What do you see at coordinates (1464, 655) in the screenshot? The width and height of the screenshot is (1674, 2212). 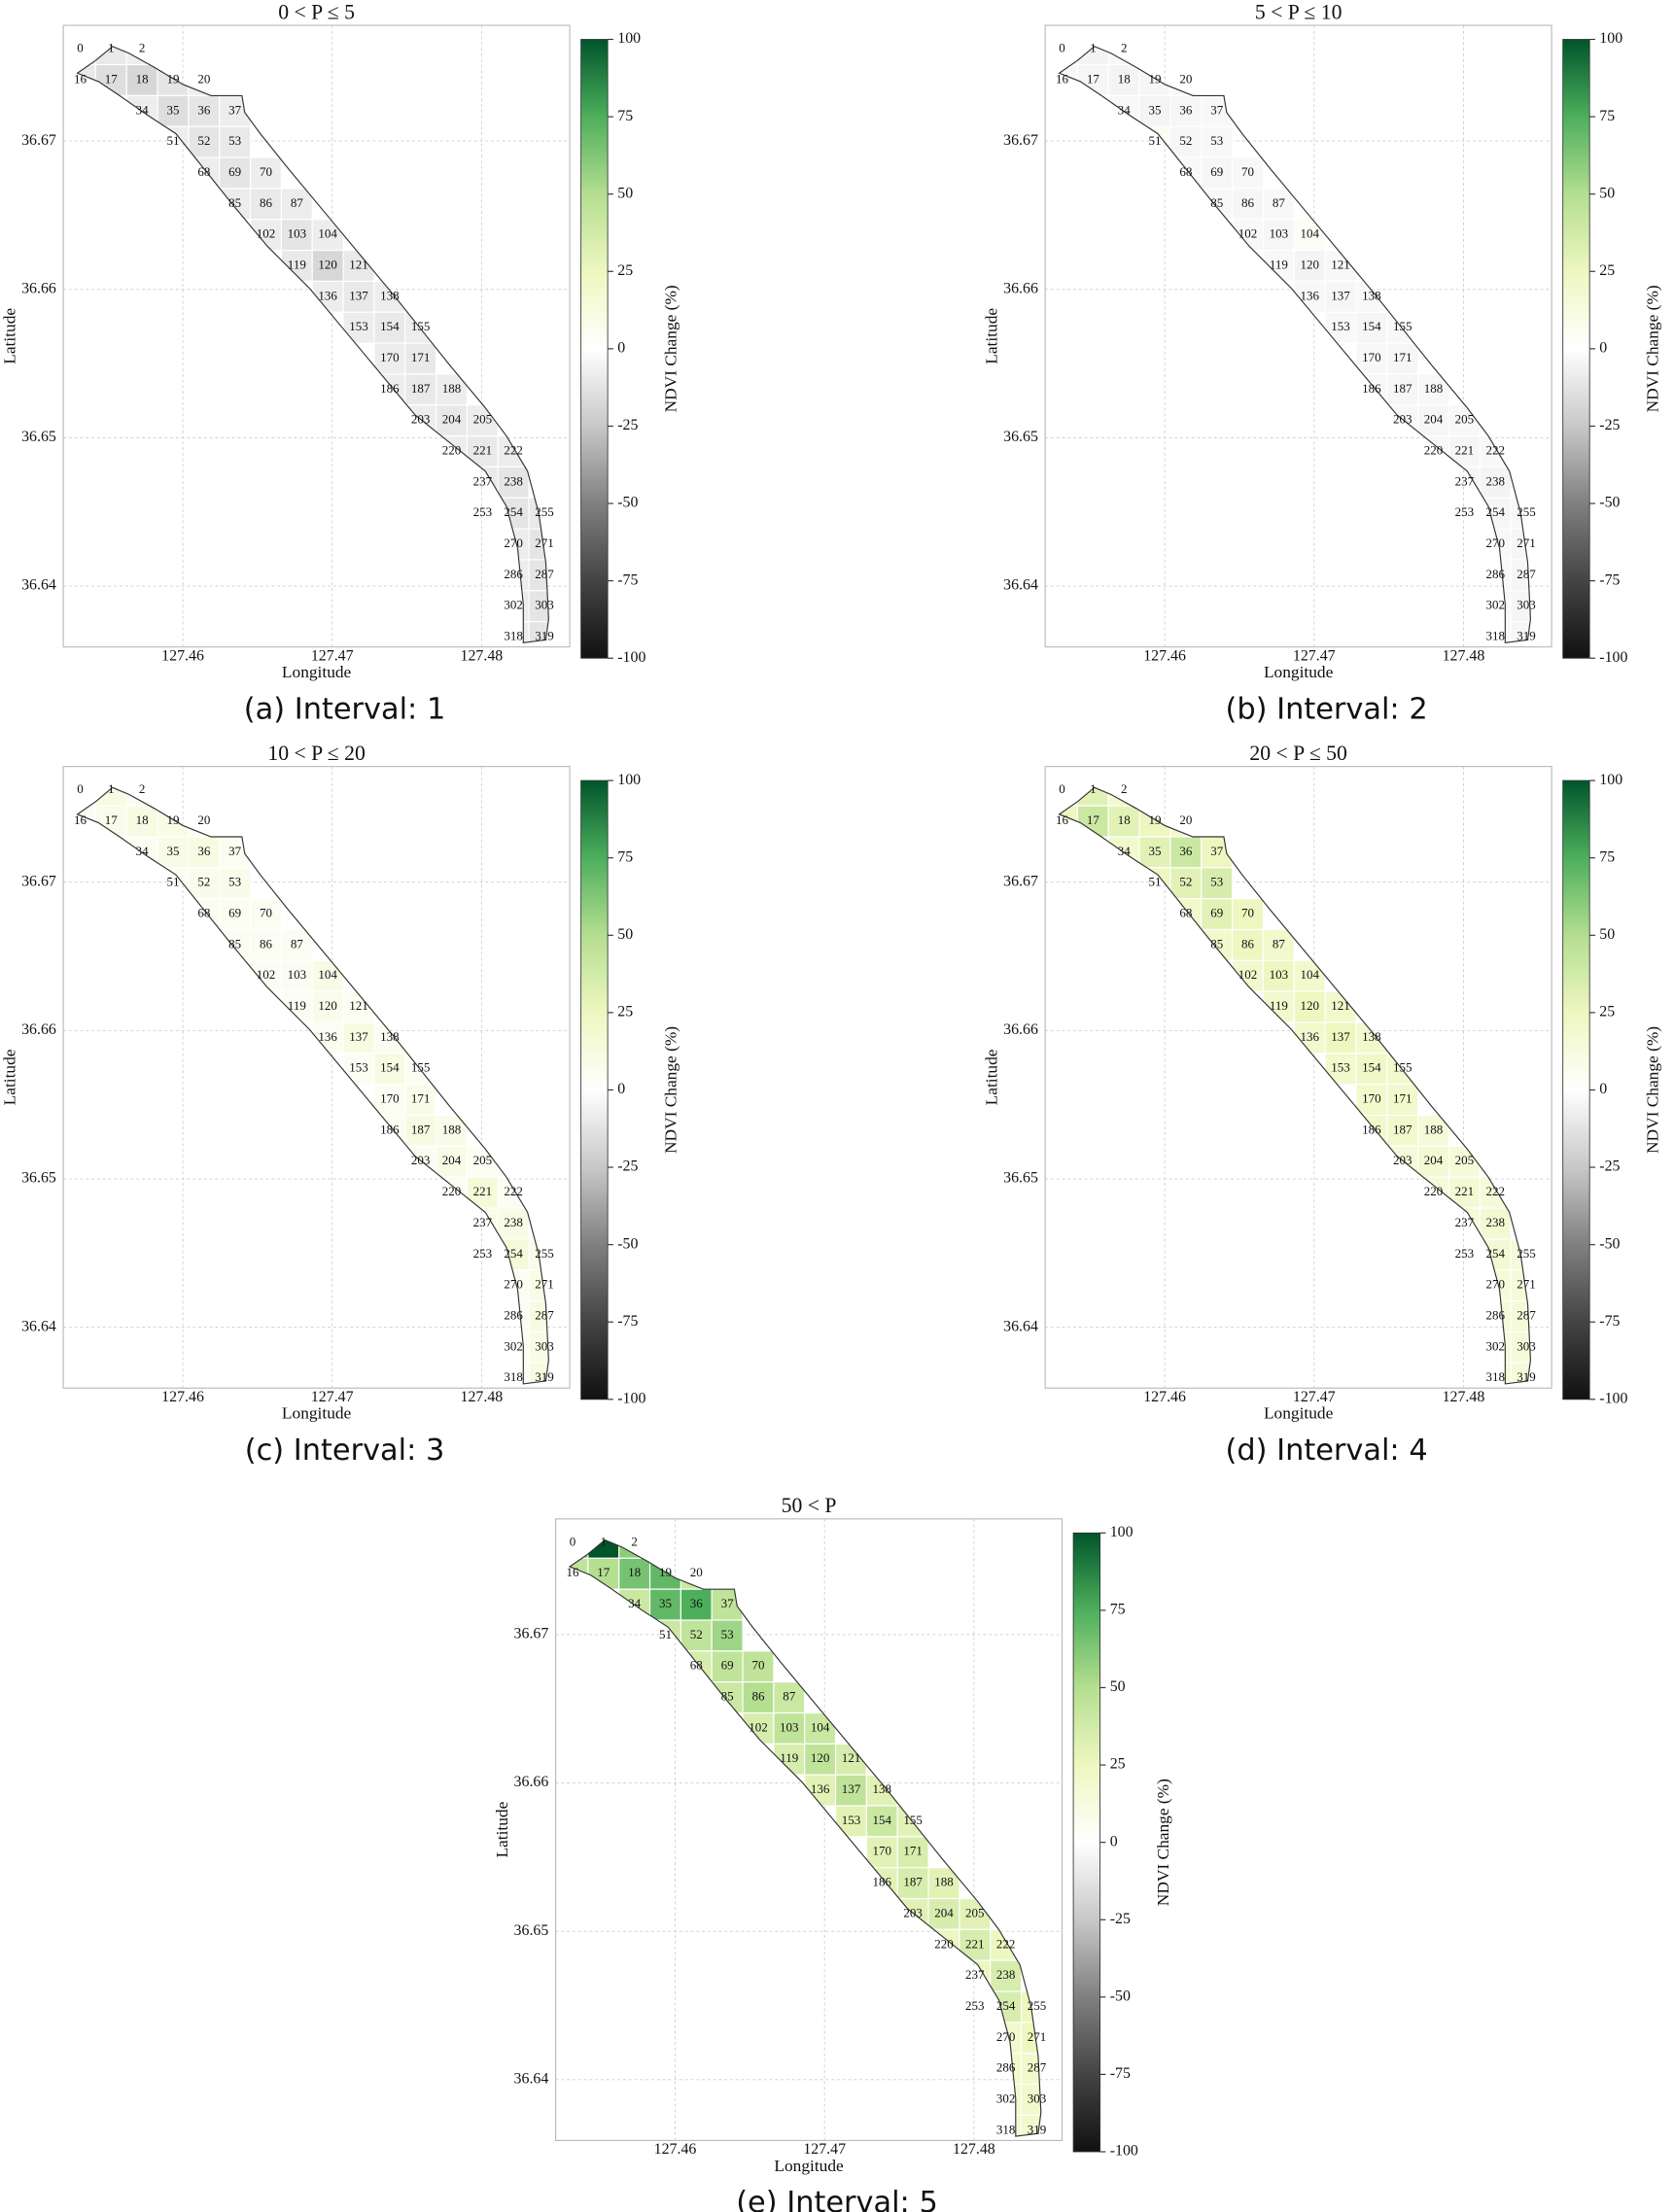 I see `x-tick-label: 127.48` at bounding box center [1464, 655].